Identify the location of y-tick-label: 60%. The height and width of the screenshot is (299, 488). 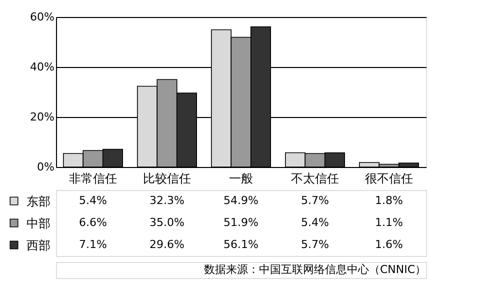
(42, 17).